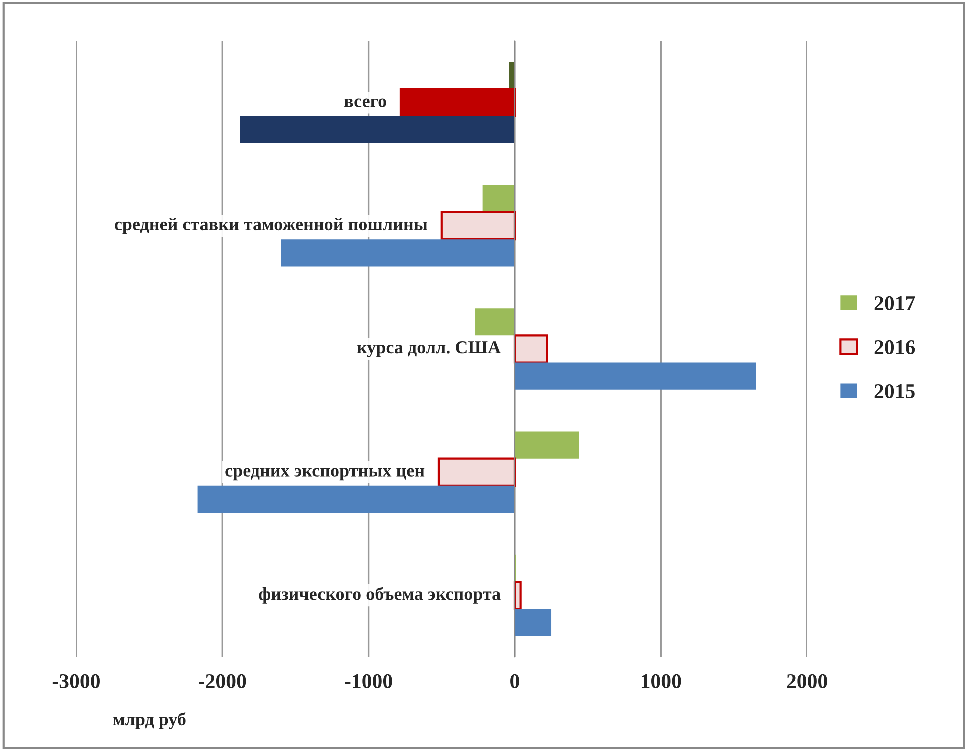 Image resolution: width=968 pixels, height=751 pixels. Describe the element at coordinates (76, 681) in the screenshot. I see `x-tick-label: -3000` at that location.